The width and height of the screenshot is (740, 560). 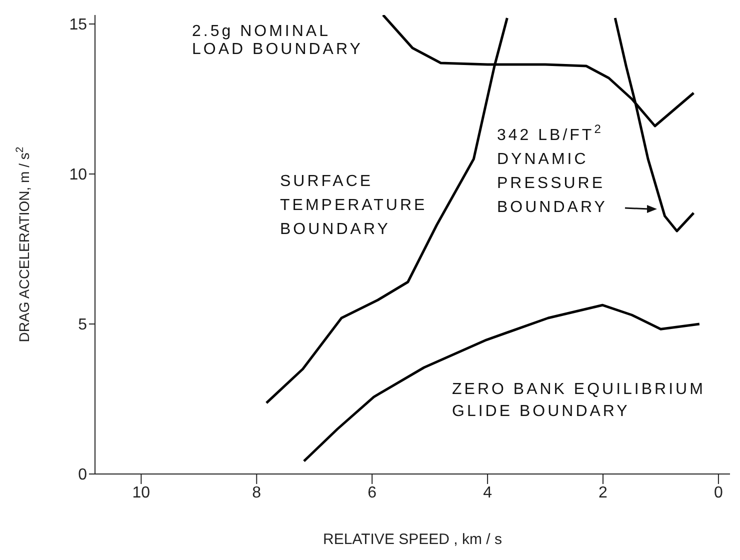 What do you see at coordinates (552, 169) in the screenshot?
I see `text: 342 LB/FT$^{2}$ DYNAMIC PRESSURE BOUNDARY` at bounding box center [552, 169].